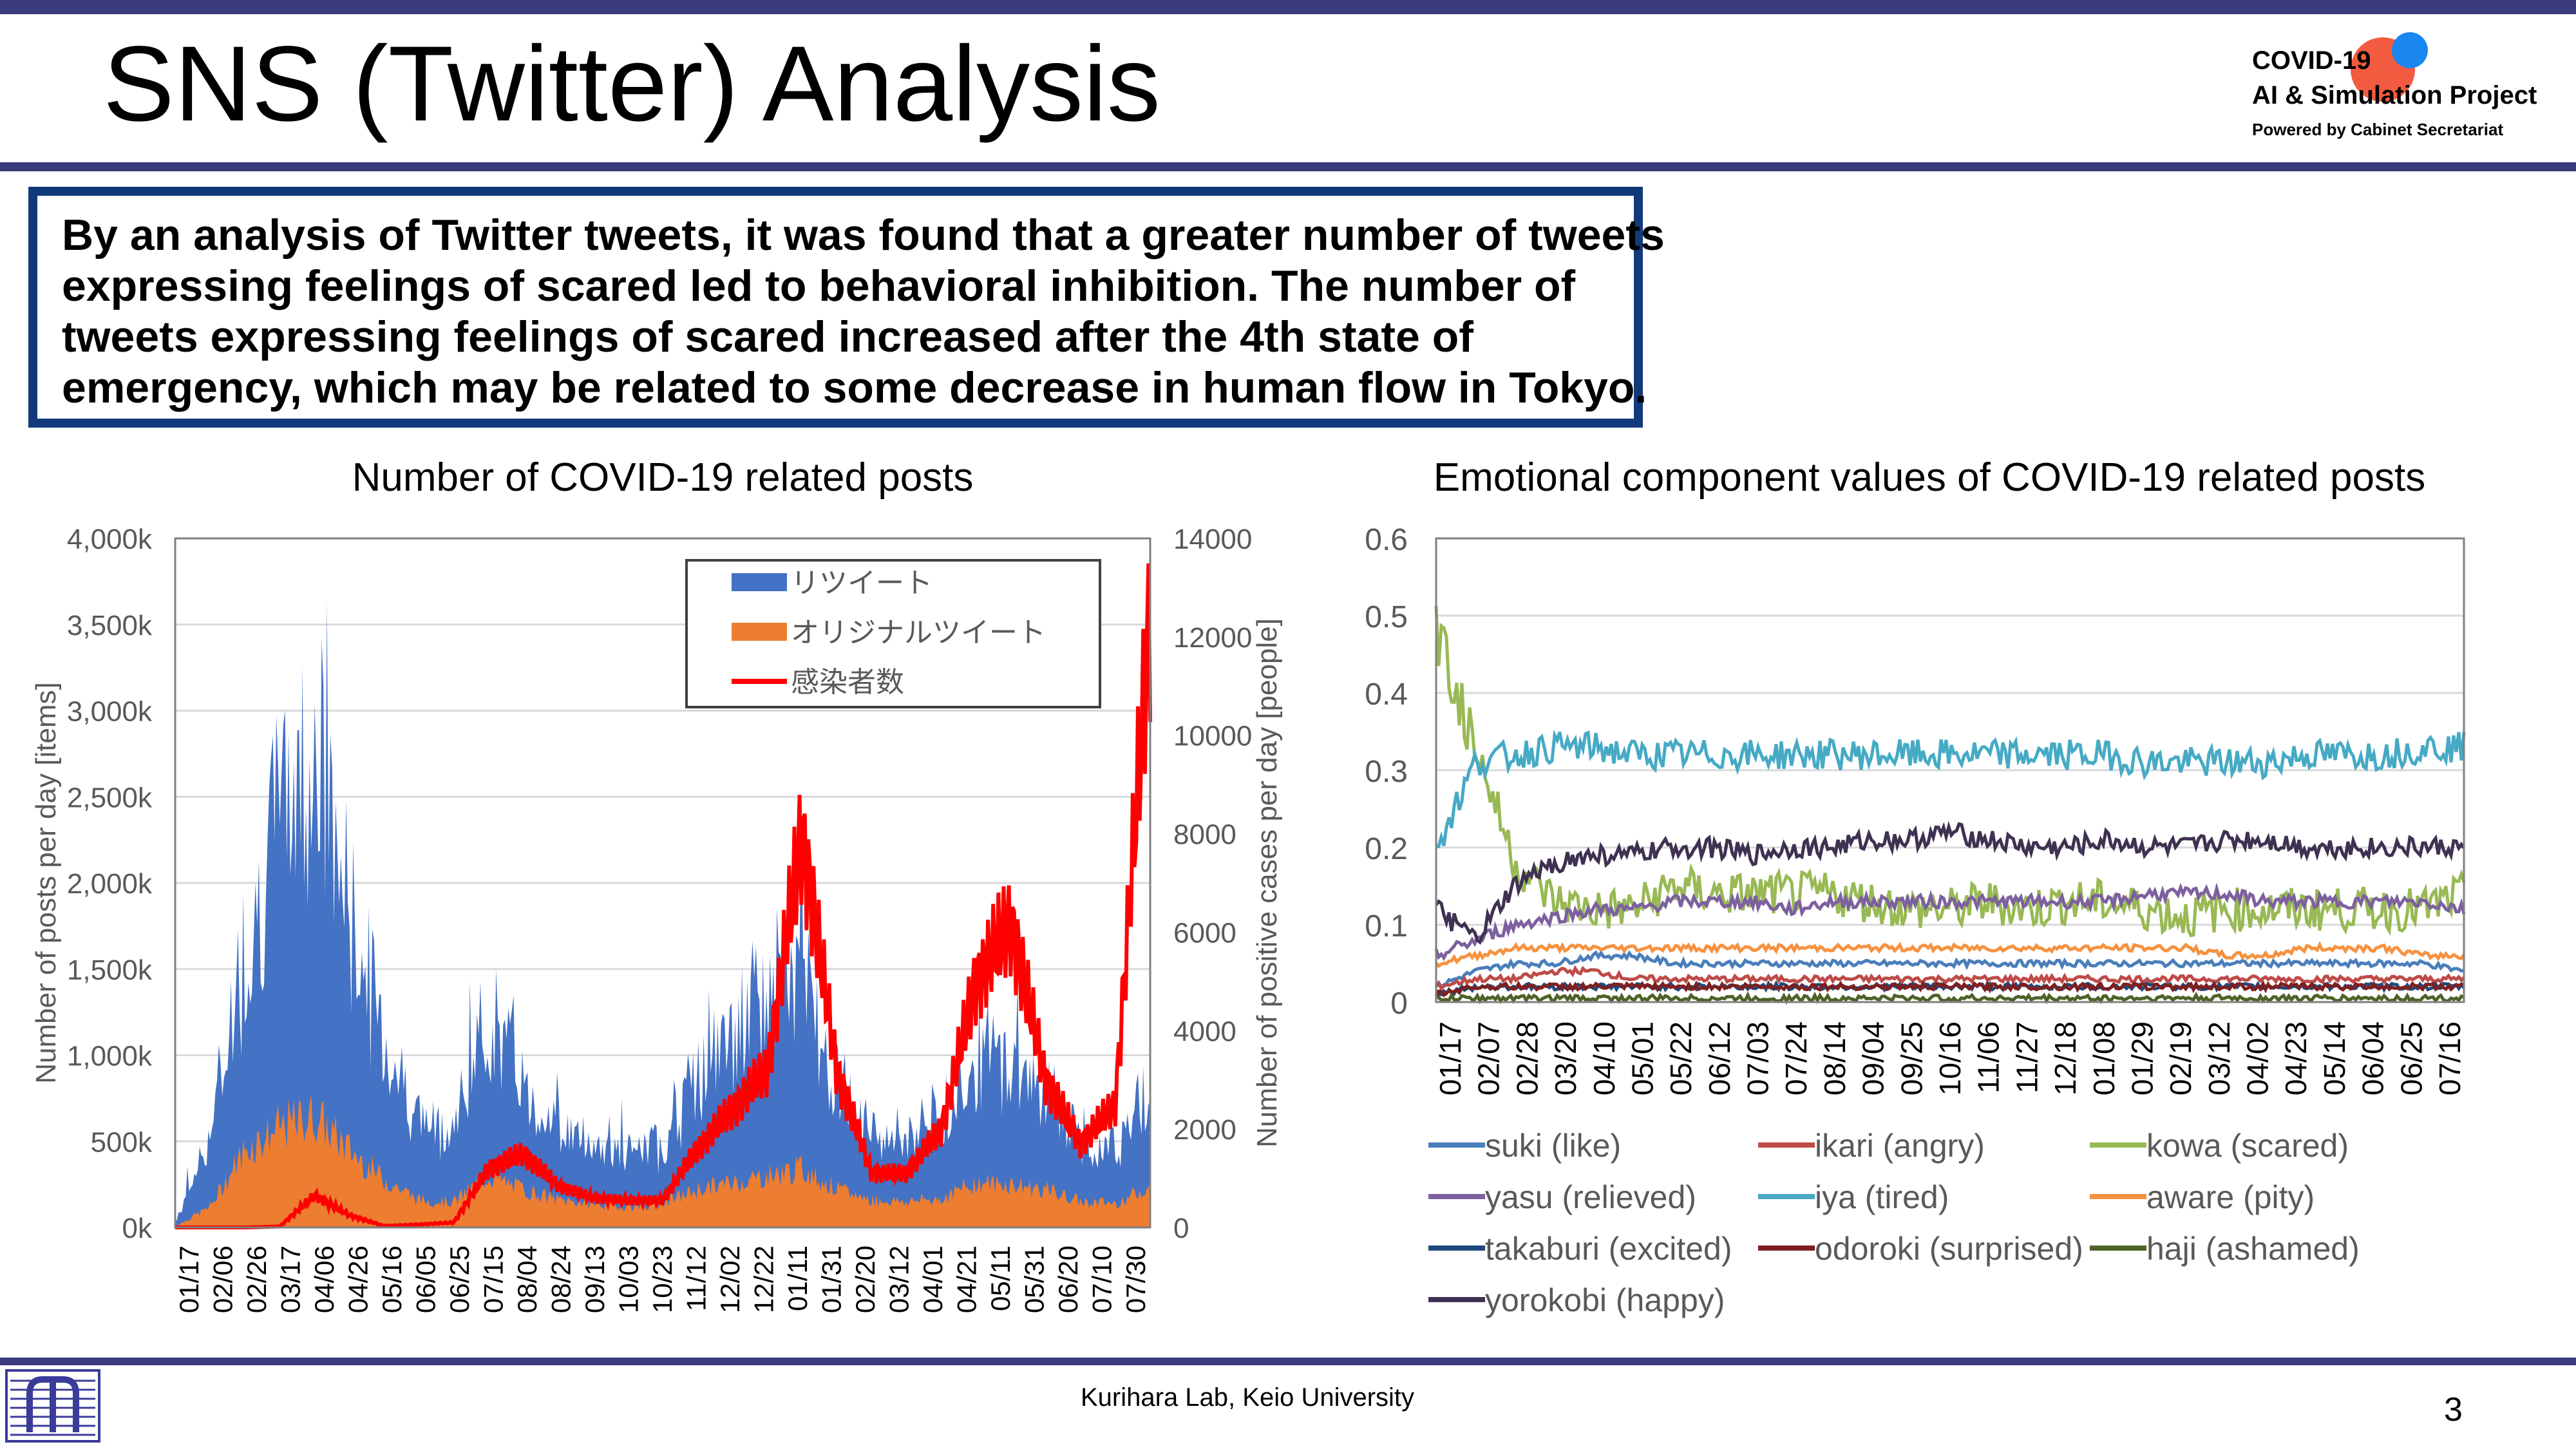 This screenshot has height=1449, width=2576. Describe the element at coordinates (1204, 1130) in the screenshot. I see `chart1-y2-tick: 2000` at that location.